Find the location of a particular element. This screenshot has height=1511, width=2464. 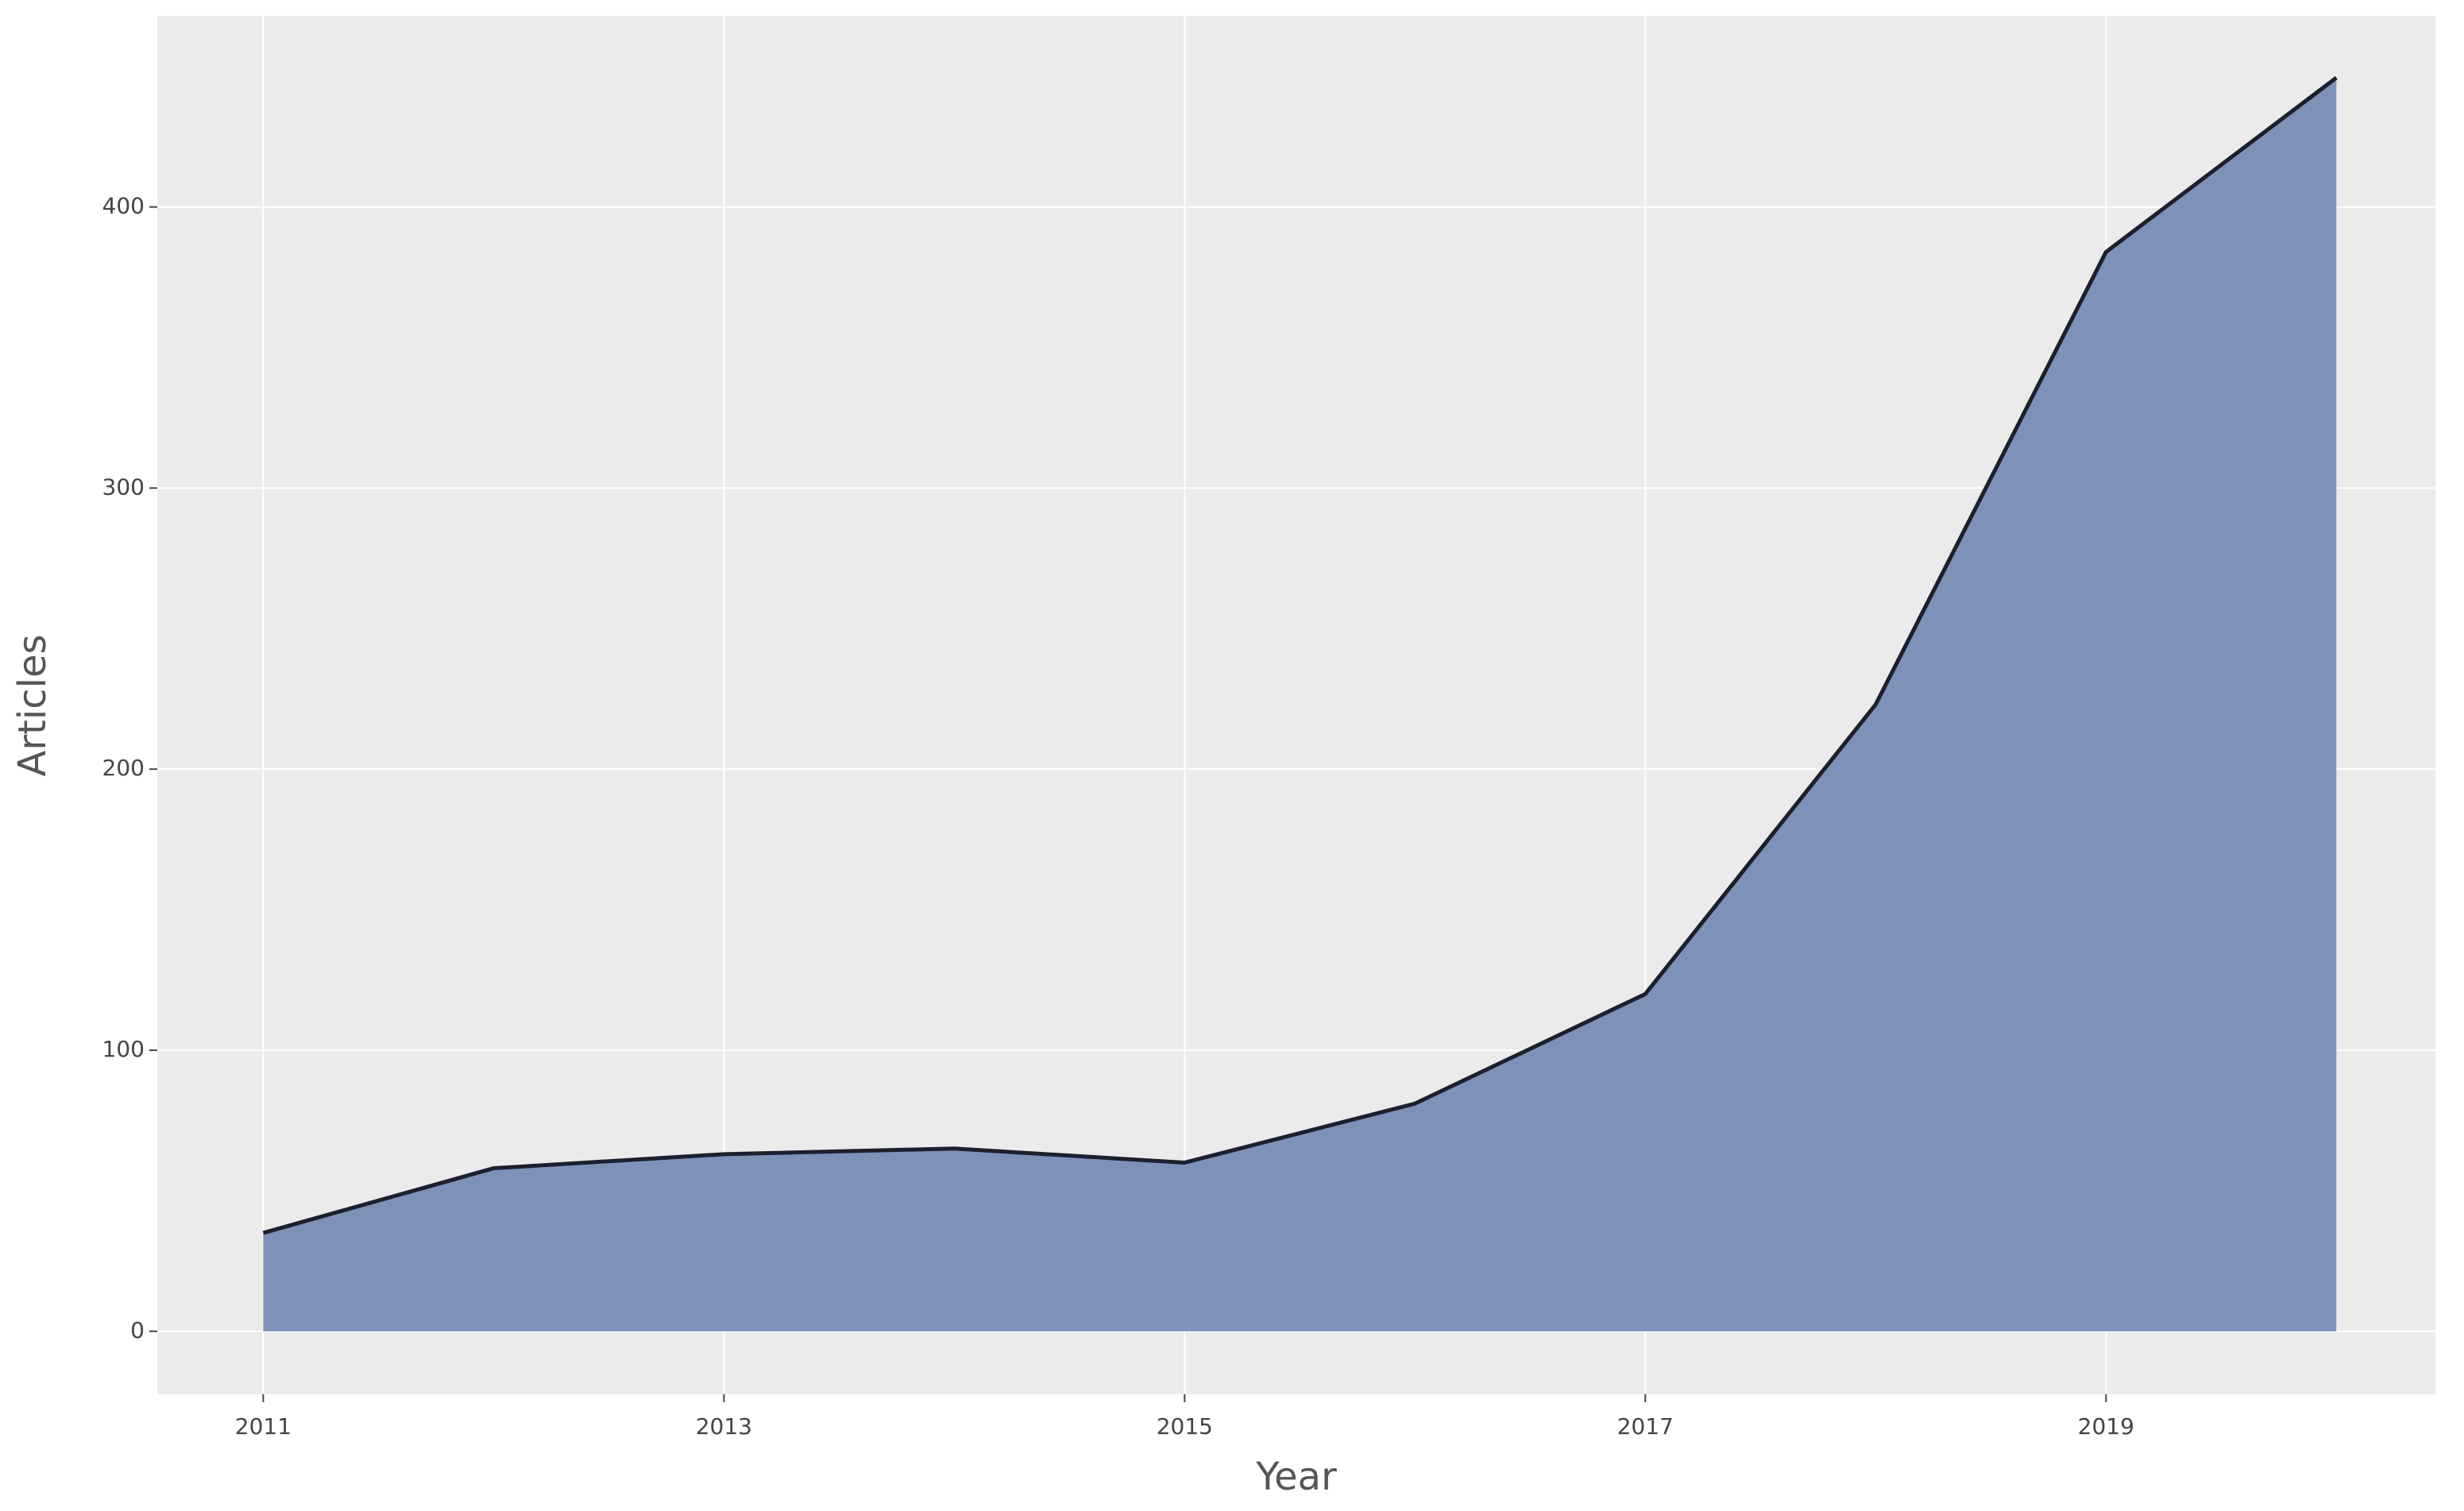

y-axis-title: Articles is located at coordinates (32, 706).